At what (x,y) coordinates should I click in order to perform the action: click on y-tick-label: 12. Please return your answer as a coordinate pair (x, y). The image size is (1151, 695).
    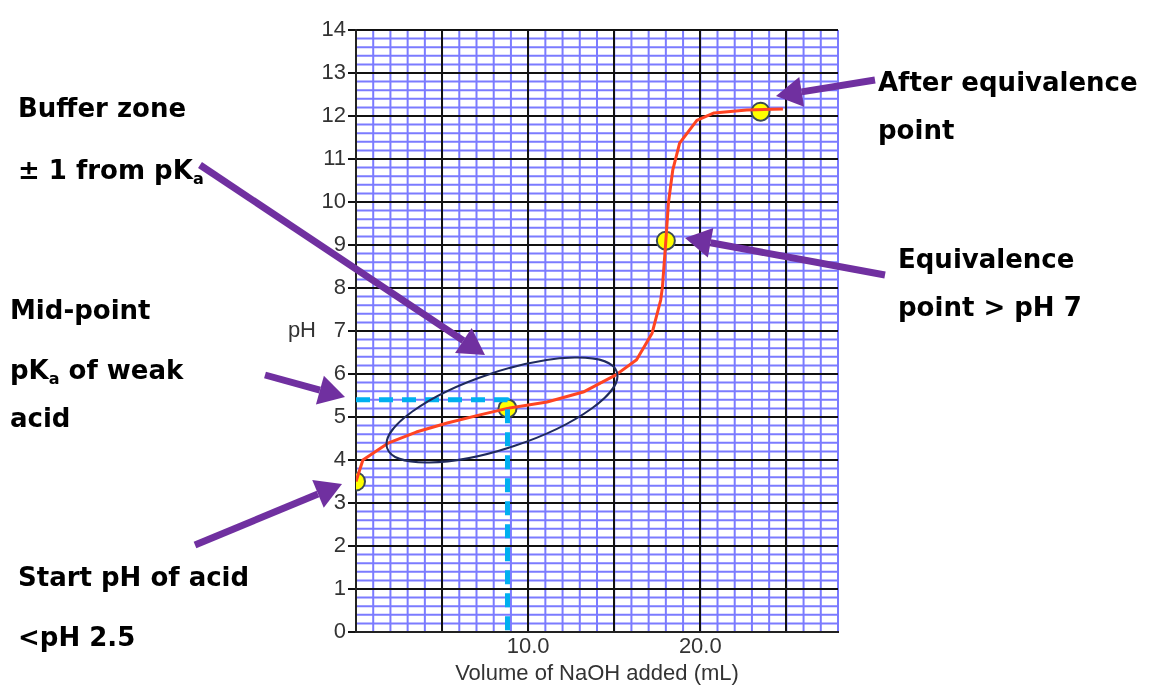
    Looking at the image, I should click on (333, 115).